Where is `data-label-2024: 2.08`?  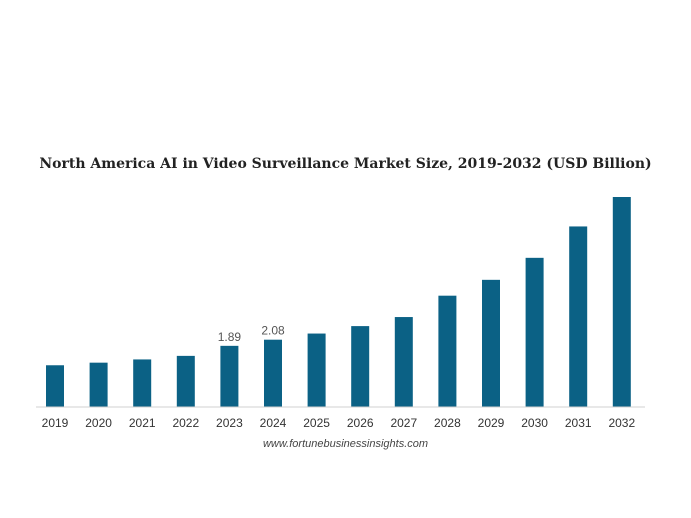 data-label-2024: 2.08 is located at coordinates (273, 331).